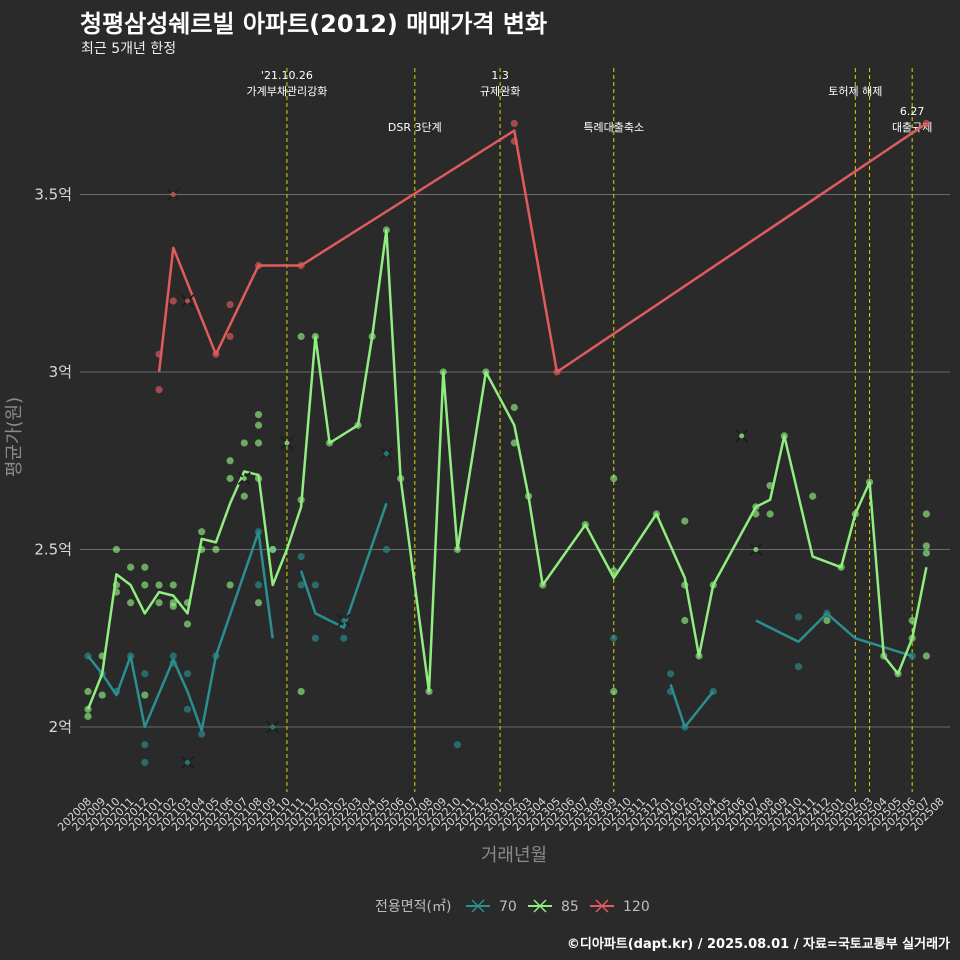  Describe the element at coordinates (613, 127) in the screenshot. I see `event-label-3: 특례대출축소` at that location.